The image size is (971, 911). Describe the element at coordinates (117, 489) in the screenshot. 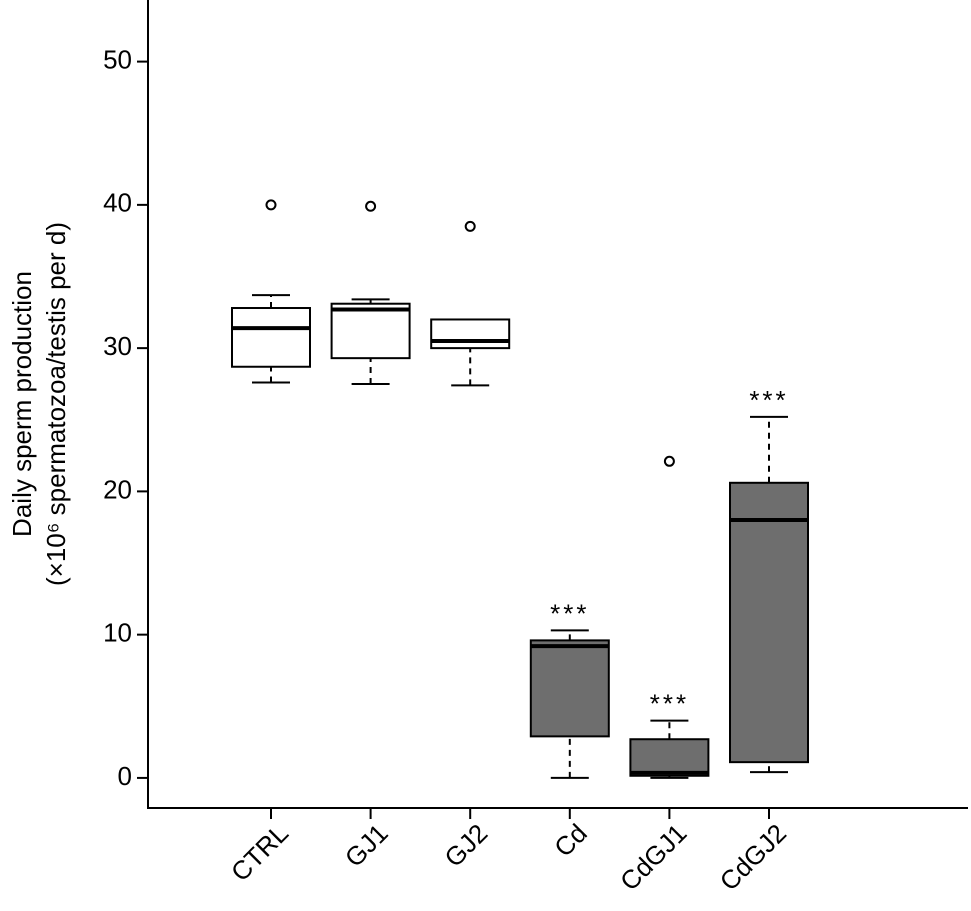

I see `y-tick-label: 20` at that location.